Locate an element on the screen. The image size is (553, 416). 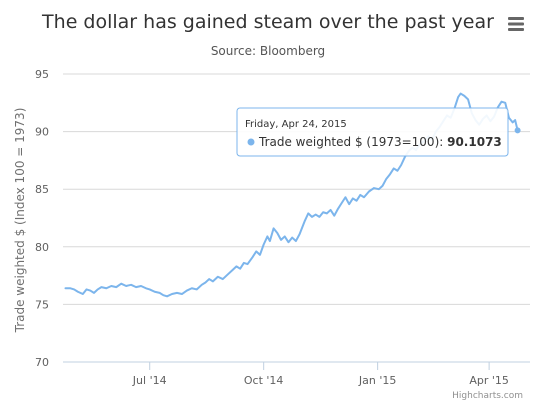
x-tick-label-2: Jan '15 is located at coordinates (377, 380).